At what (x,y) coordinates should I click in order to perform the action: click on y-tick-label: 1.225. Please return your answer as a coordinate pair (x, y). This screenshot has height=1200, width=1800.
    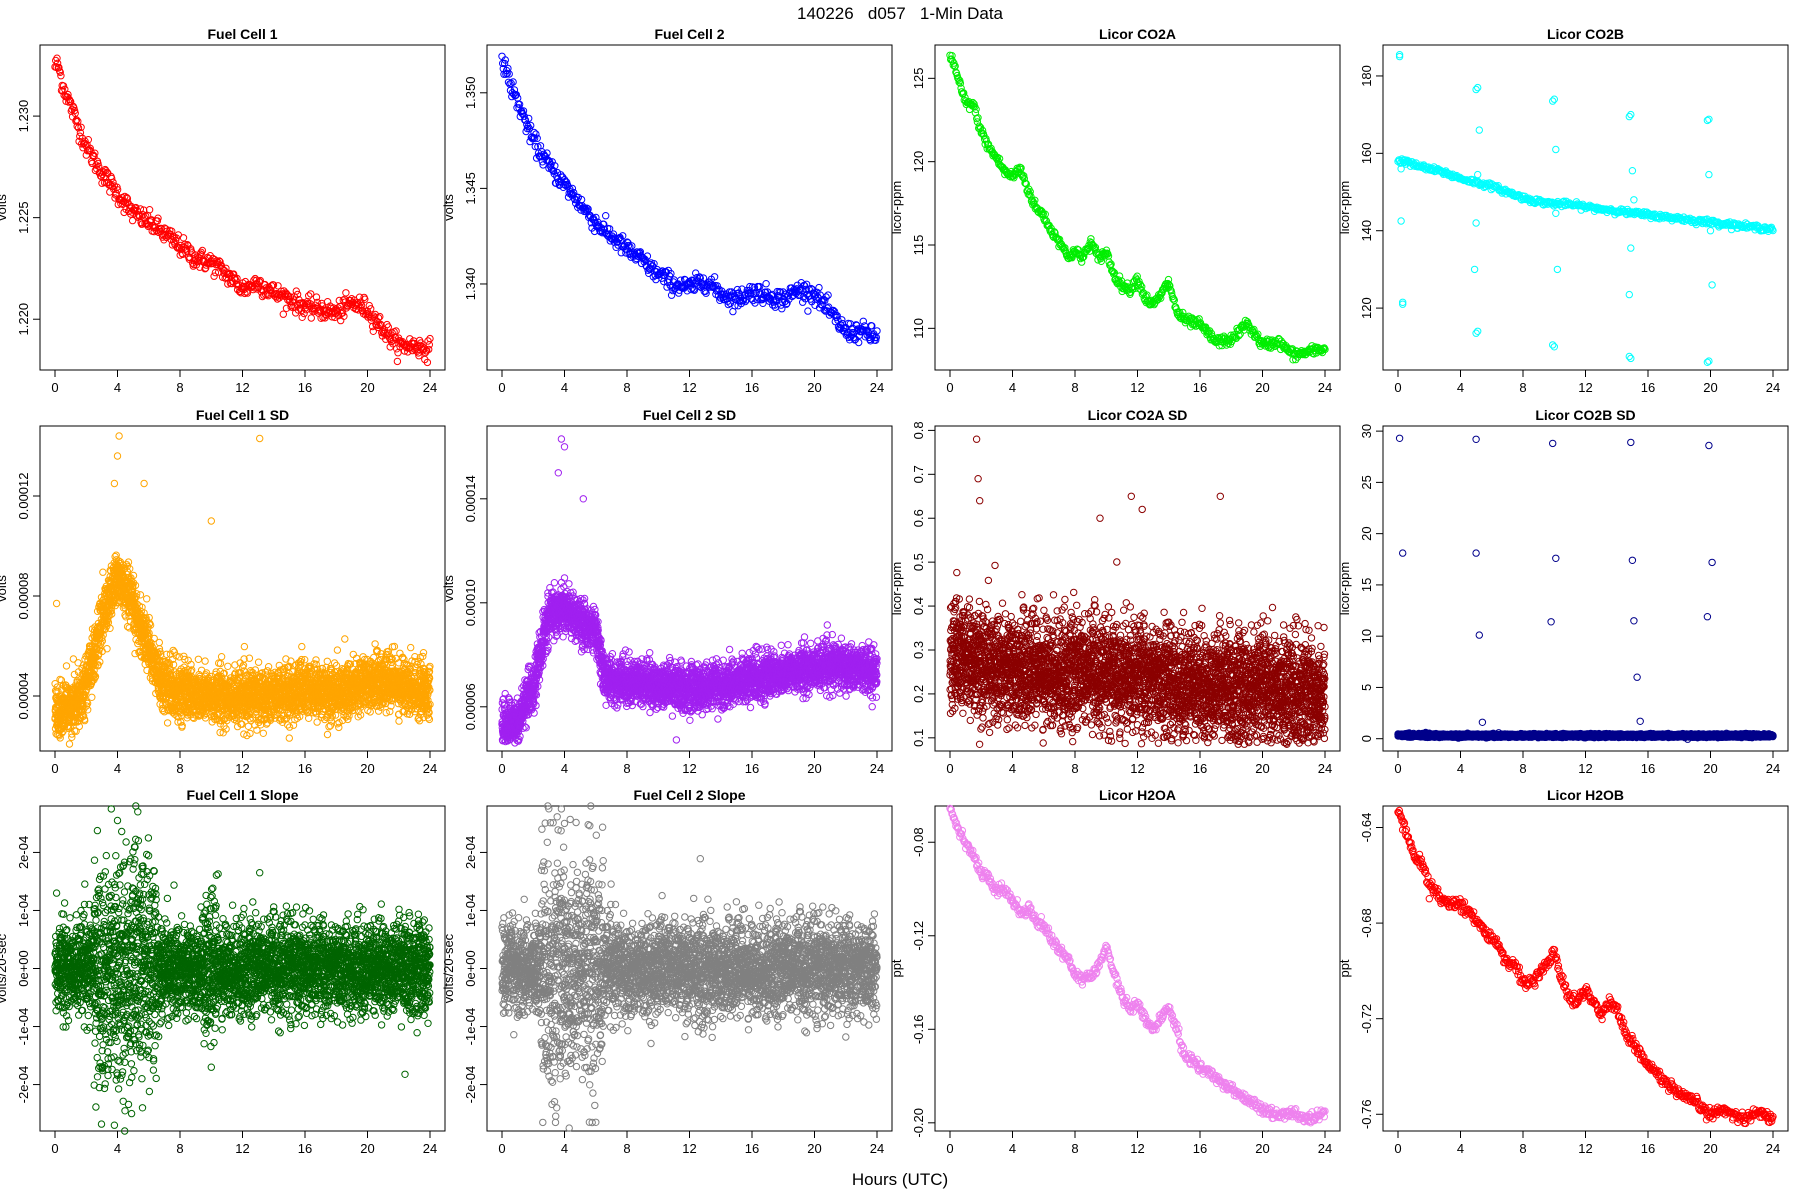
    Looking at the image, I should click on (23, 217).